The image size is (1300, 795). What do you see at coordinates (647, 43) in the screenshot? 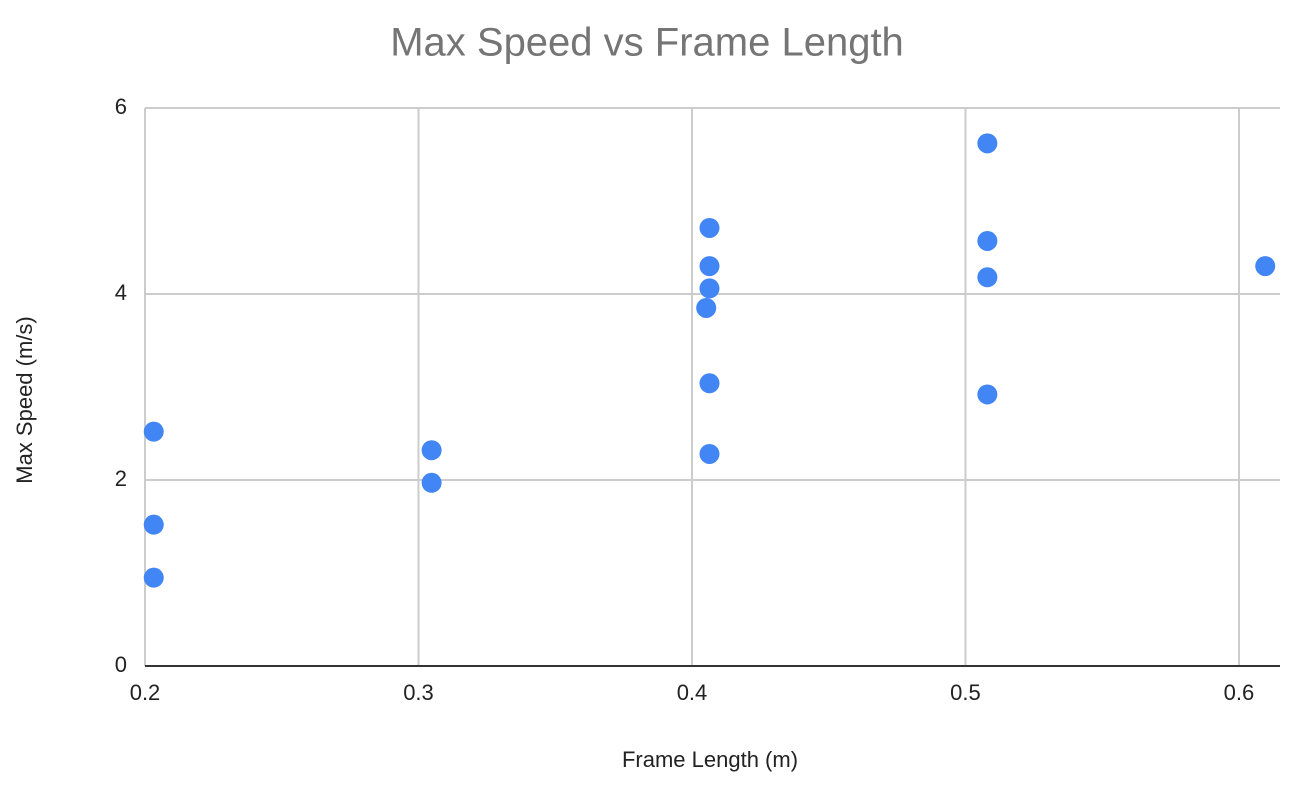
I see `chart-title: Max Speed vs Frame Length` at bounding box center [647, 43].